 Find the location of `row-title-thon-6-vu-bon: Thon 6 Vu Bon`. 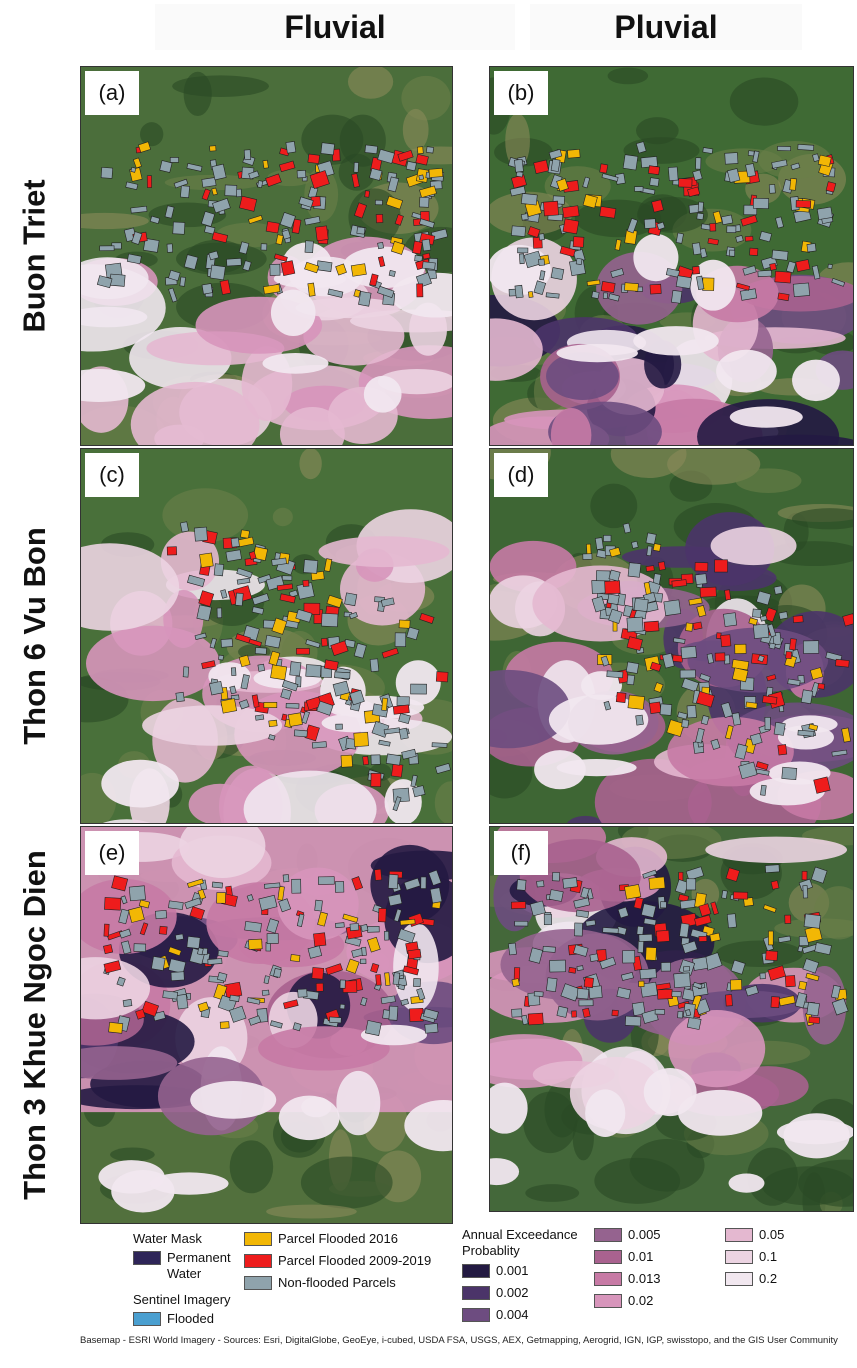

row-title-thon-6-vu-bon: Thon 6 Vu Bon is located at coordinates (35, 636).